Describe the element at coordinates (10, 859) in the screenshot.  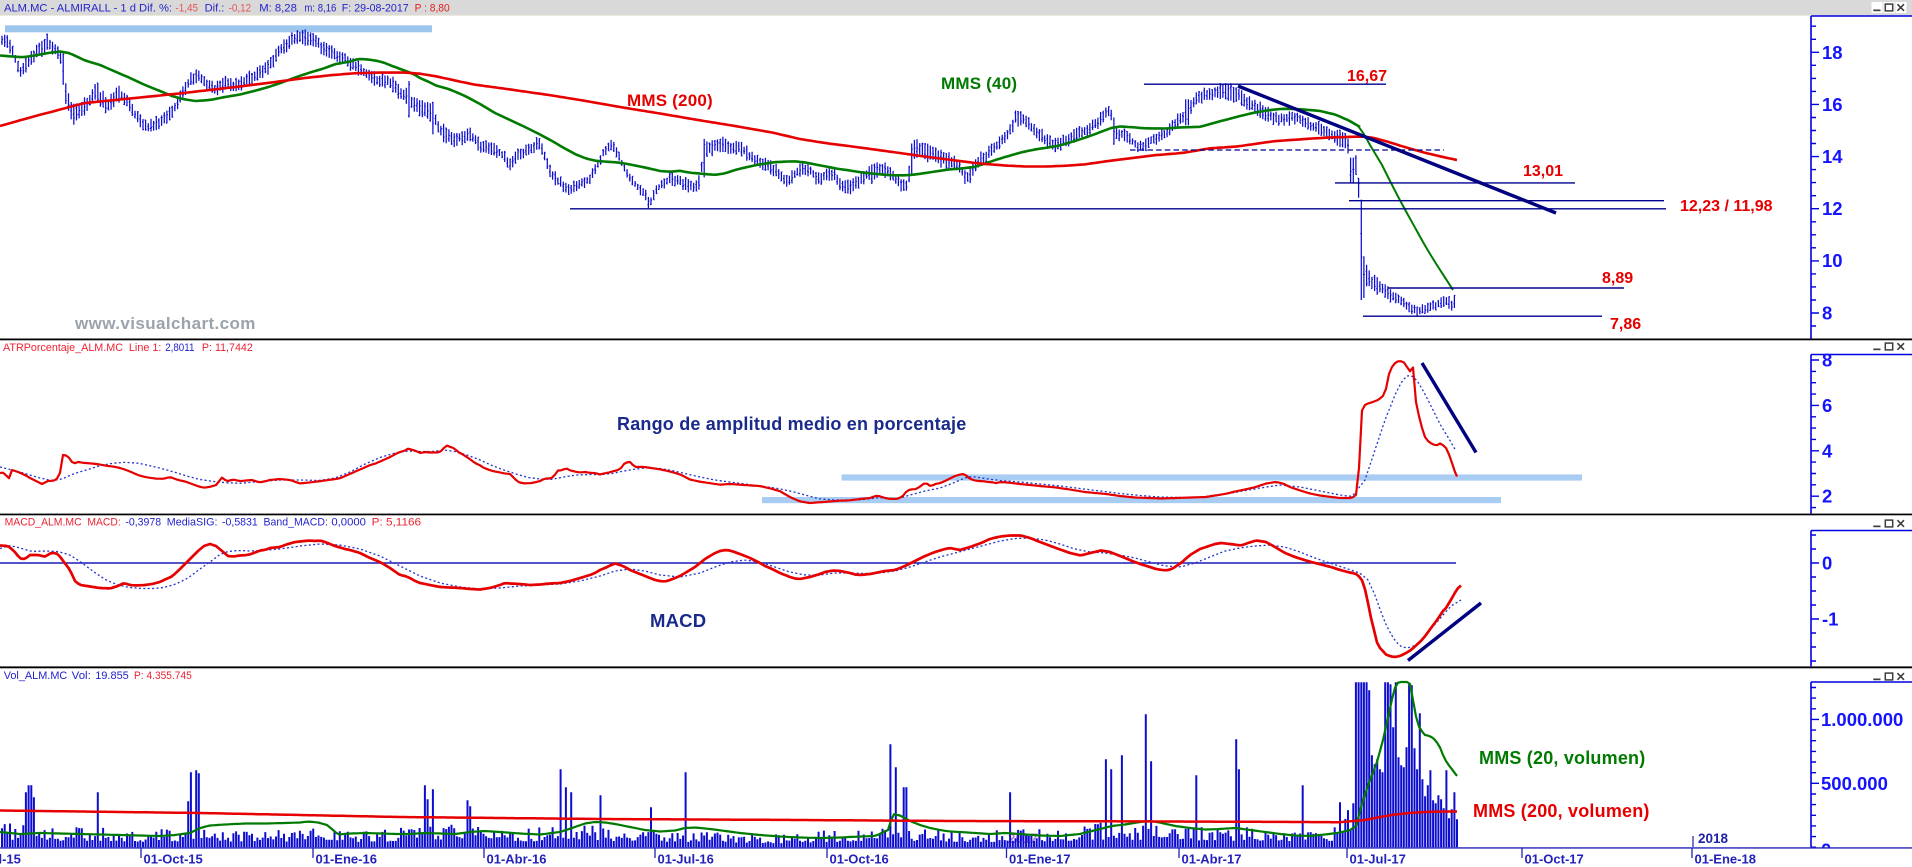
I see `svg-text: 01-Jul-15` at that location.